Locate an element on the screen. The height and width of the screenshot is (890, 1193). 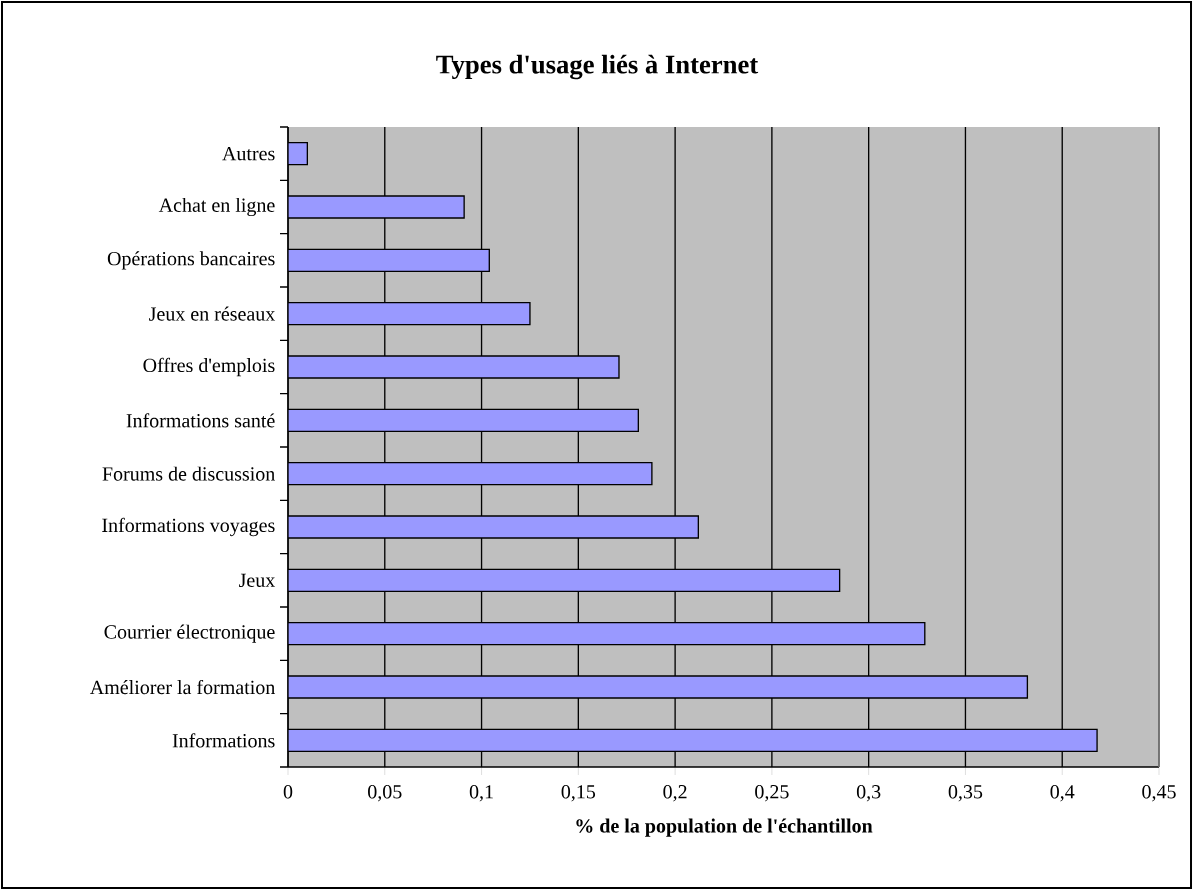
y-tick-label: Jeux is located at coordinates (257, 580).